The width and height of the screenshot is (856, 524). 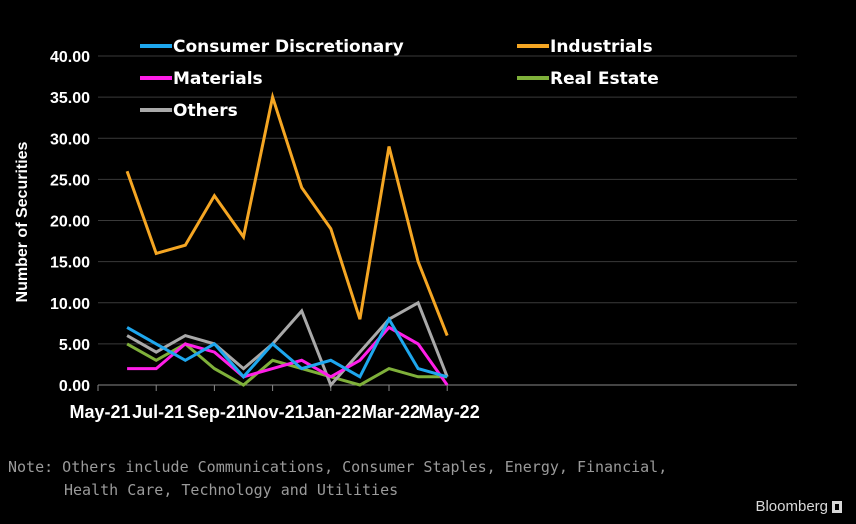 I want to click on y-tick-label: 25.00, so click(x=70, y=180).